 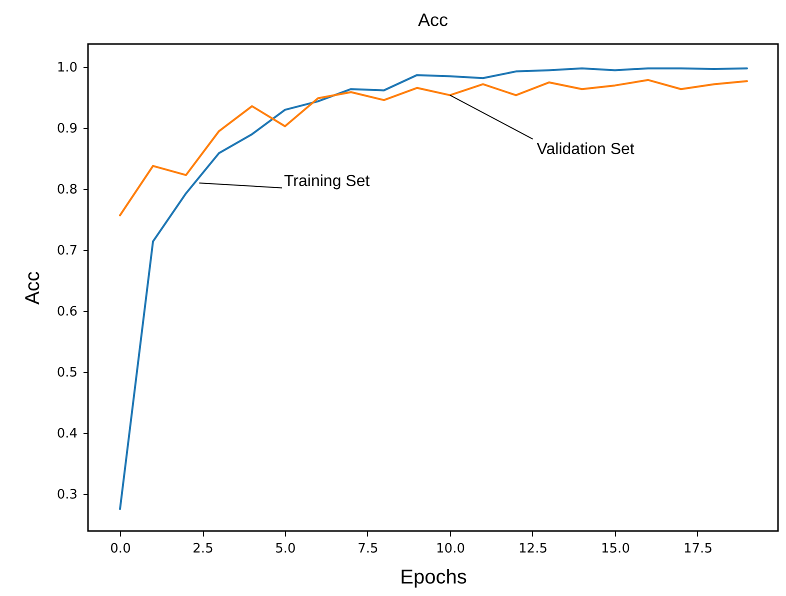 What do you see at coordinates (33, 288) in the screenshot?
I see `y-axis-title: Acc` at bounding box center [33, 288].